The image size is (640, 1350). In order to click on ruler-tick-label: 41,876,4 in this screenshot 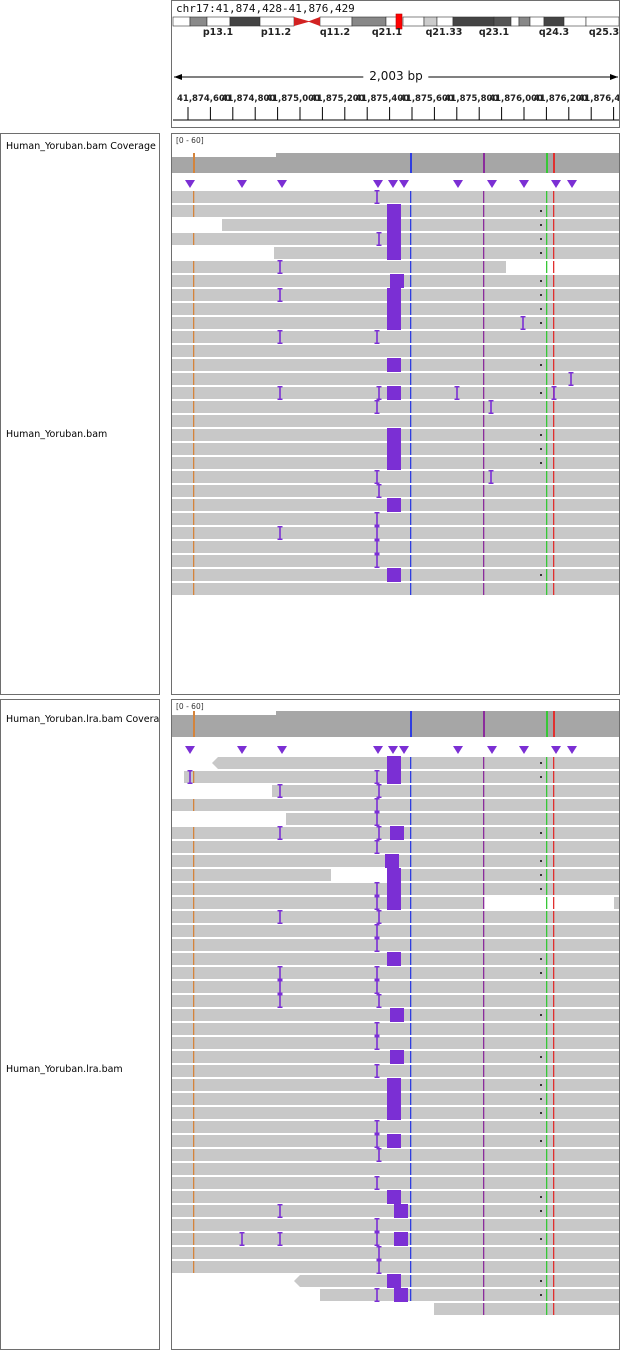, I will do `click(599, 99)`.